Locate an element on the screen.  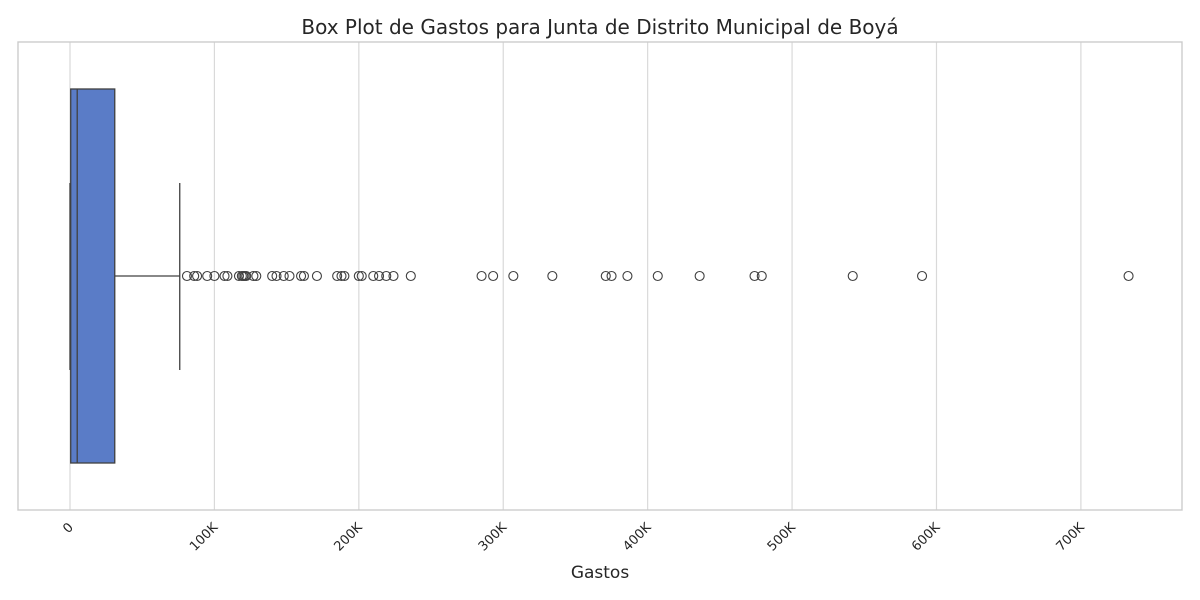
outliers is located at coordinates (657, 276).